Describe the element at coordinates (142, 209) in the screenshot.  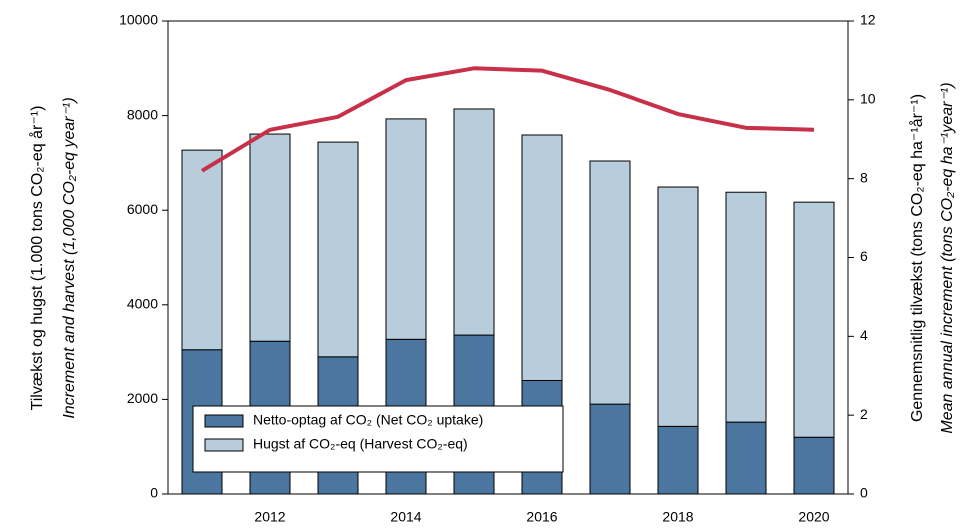
I see `y-tick-label: 6000` at that location.